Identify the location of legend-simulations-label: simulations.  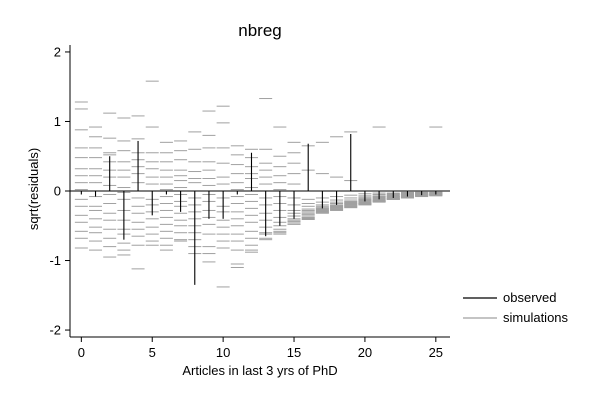
(536, 317).